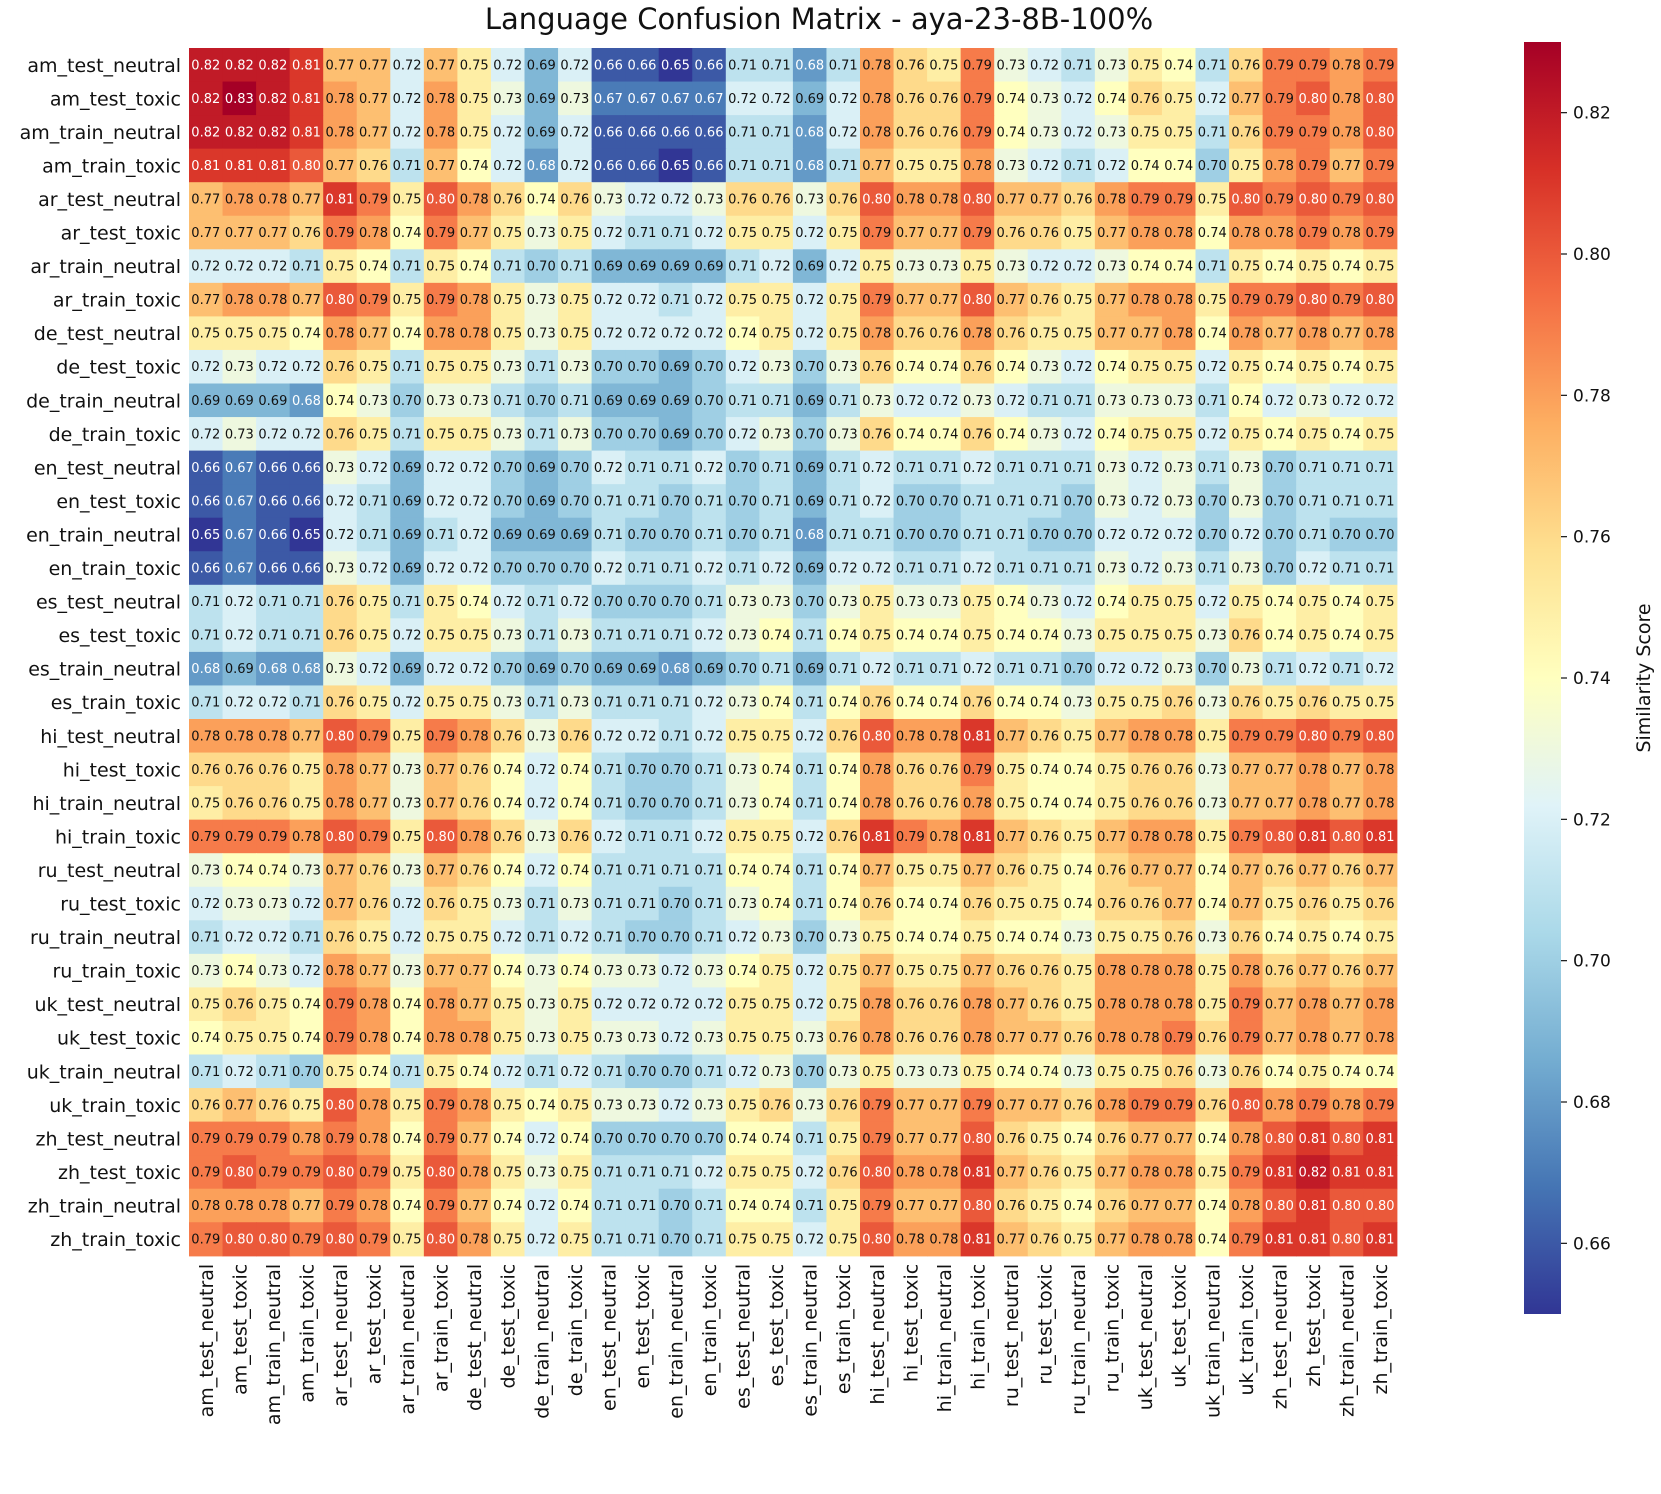 The image size is (1661, 1494). I want to click on y-tick-label: am_train_neutral, so click(100, 133).